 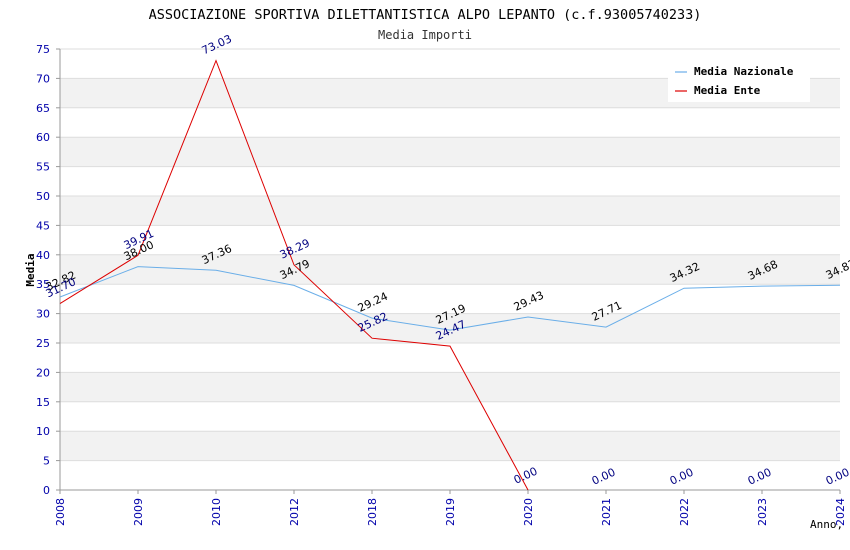 What do you see at coordinates (606, 512) in the screenshot?
I see `x-tick-label: 2021` at bounding box center [606, 512].